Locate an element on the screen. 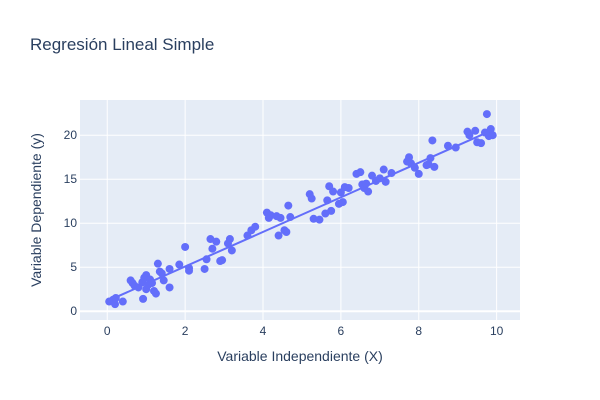 This screenshot has height=400, width=600. x-tick-label: 2 is located at coordinates (185, 331).